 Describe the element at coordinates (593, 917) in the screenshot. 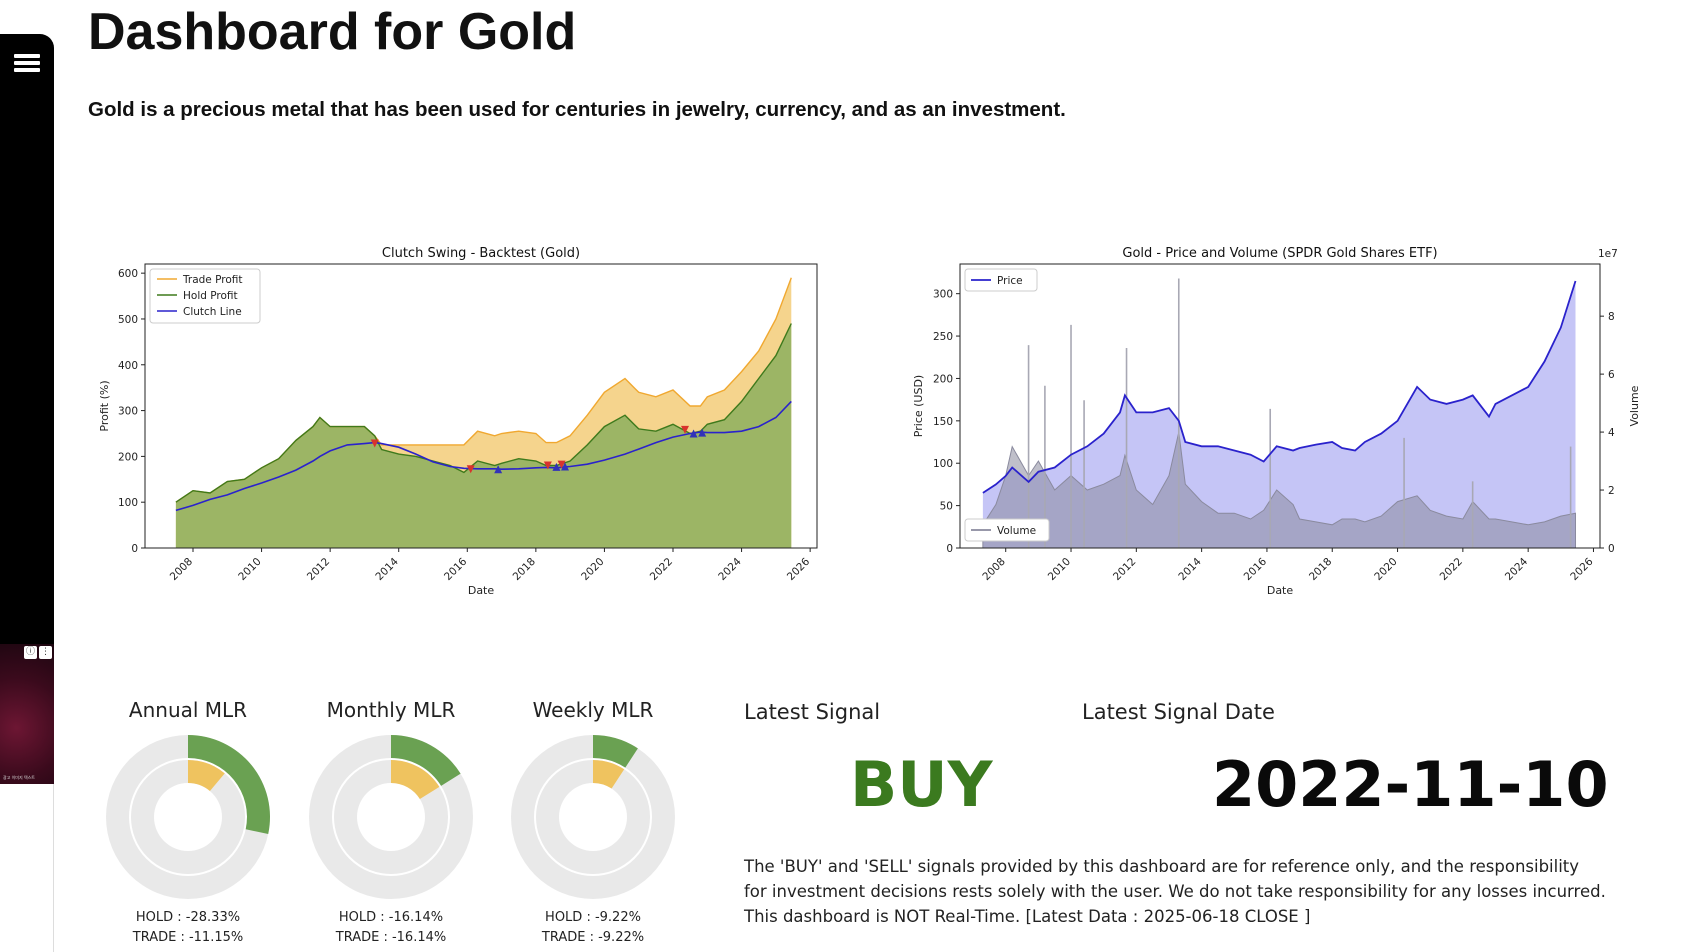

I see `gauge-hold-text: HOLD : -9.22%` at that location.